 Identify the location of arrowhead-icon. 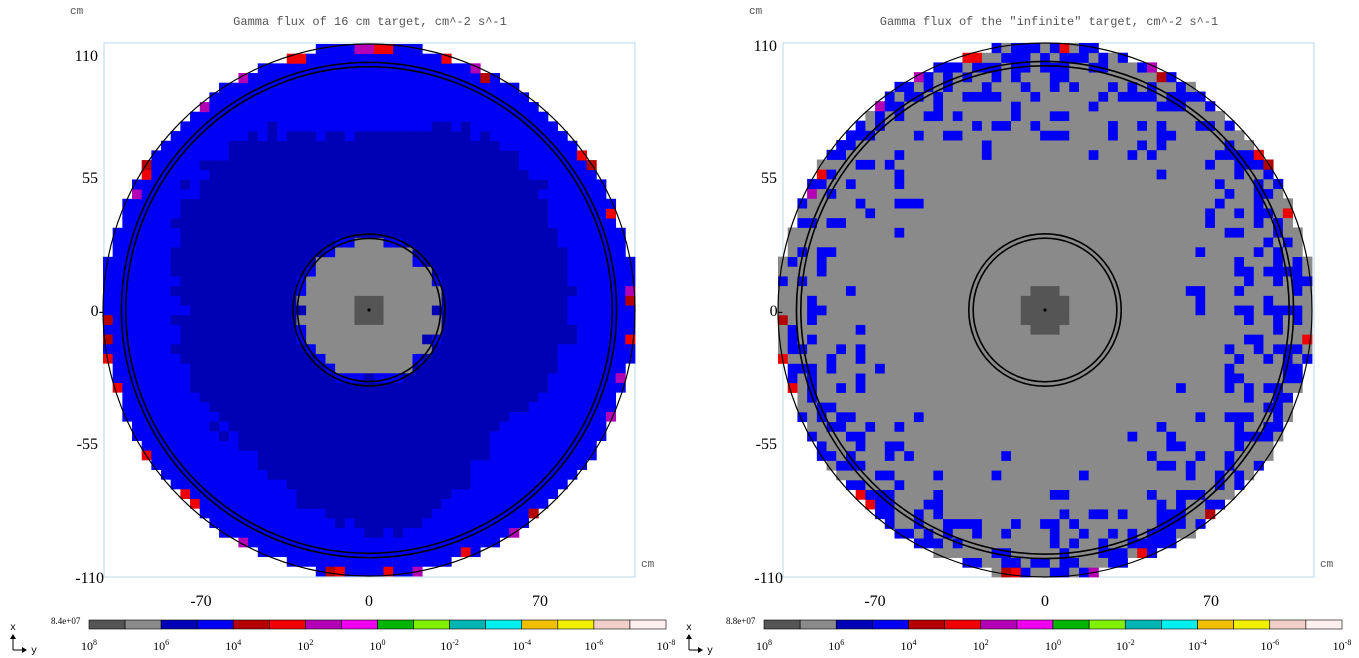
(700, 650).